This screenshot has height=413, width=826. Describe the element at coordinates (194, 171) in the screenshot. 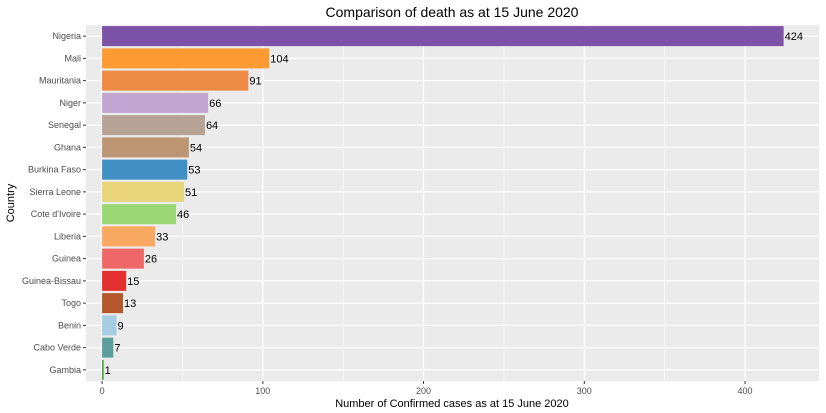

I see `data-label: 53` at that location.